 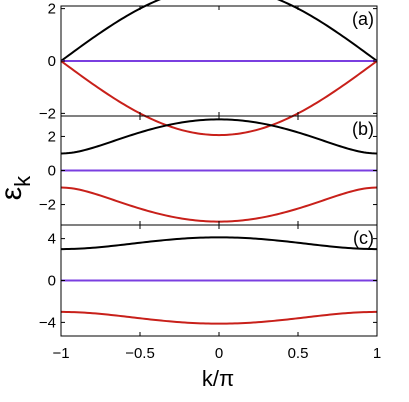 I want to click on panel-3-ytick-label: −4, so click(x=47, y=322).